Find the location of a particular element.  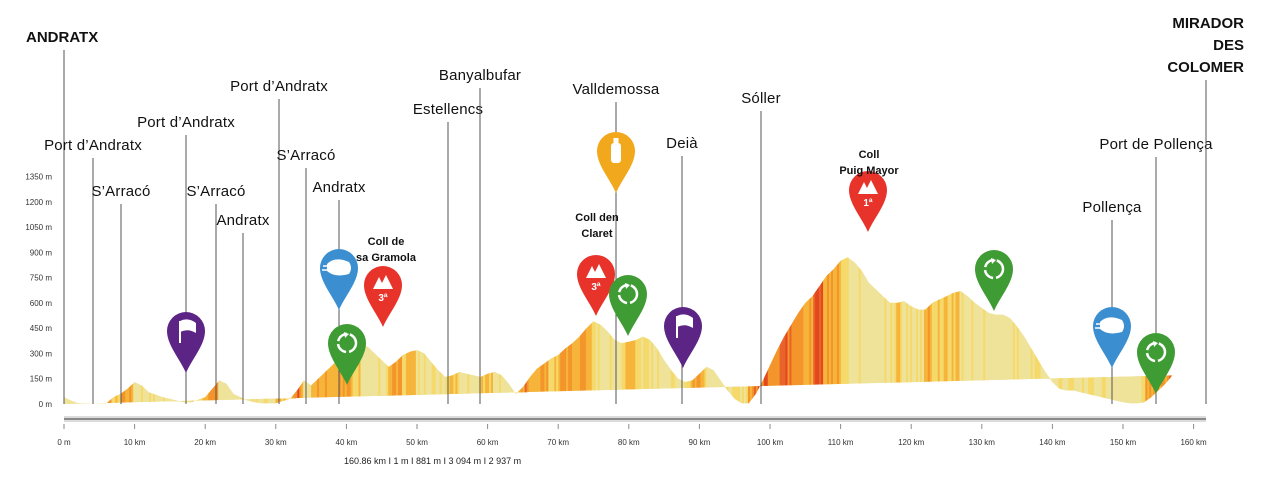

y-tick-label: 750 m is located at coordinates (41, 278).